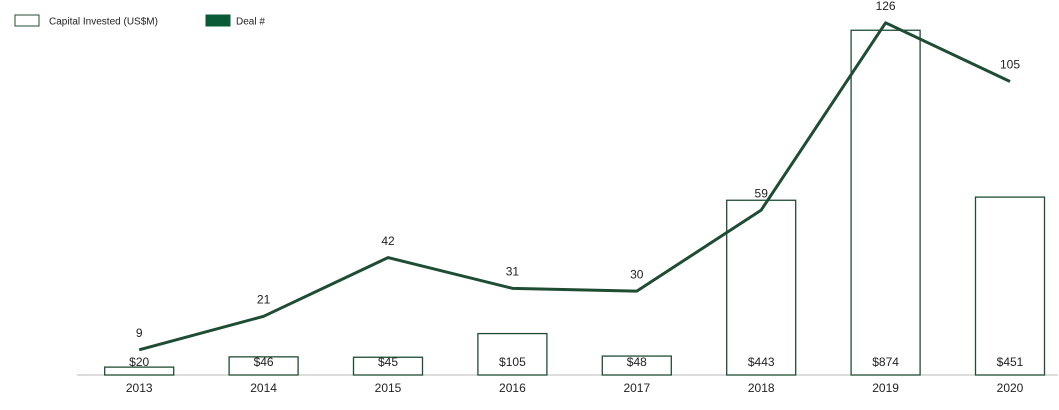 The height and width of the screenshot is (410, 1059). Describe the element at coordinates (637, 274) in the screenshot. I see `line-value-label: 30` at that location.